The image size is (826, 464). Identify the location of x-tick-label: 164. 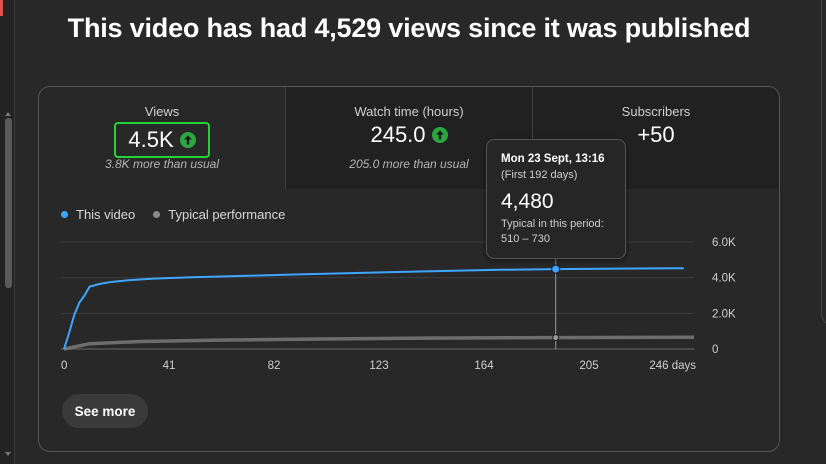
(484, 366).